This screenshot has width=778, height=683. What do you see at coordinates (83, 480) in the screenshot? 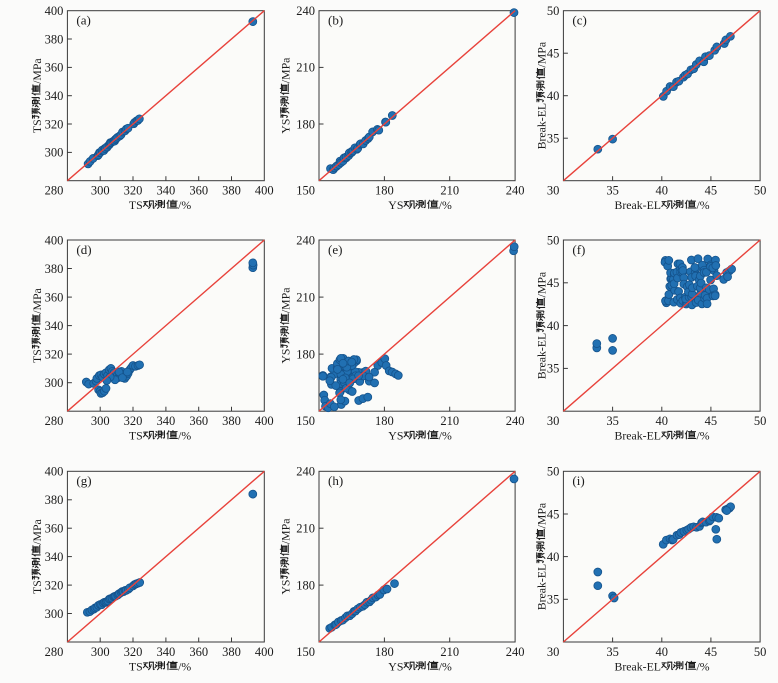
I see `svg-text: (g)` at bounding box center [83, 480].